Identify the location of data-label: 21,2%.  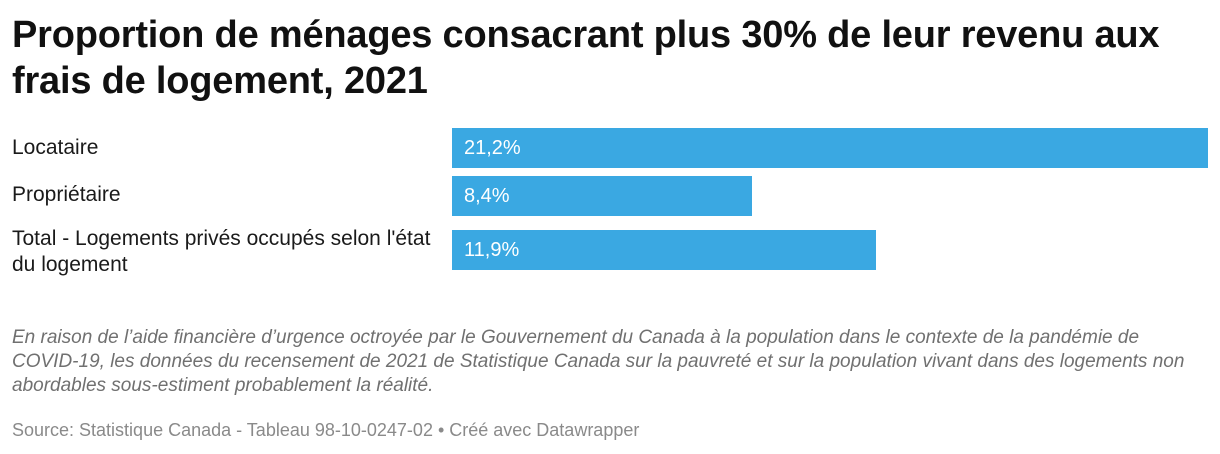
(492, 148).